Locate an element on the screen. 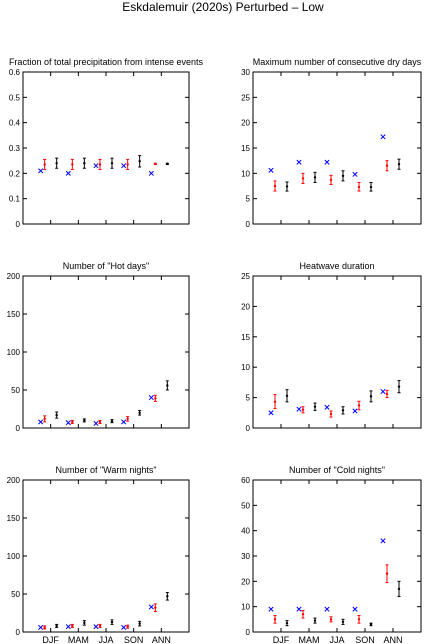  x-tick-label: DJF is located at coordinates (50, 639).